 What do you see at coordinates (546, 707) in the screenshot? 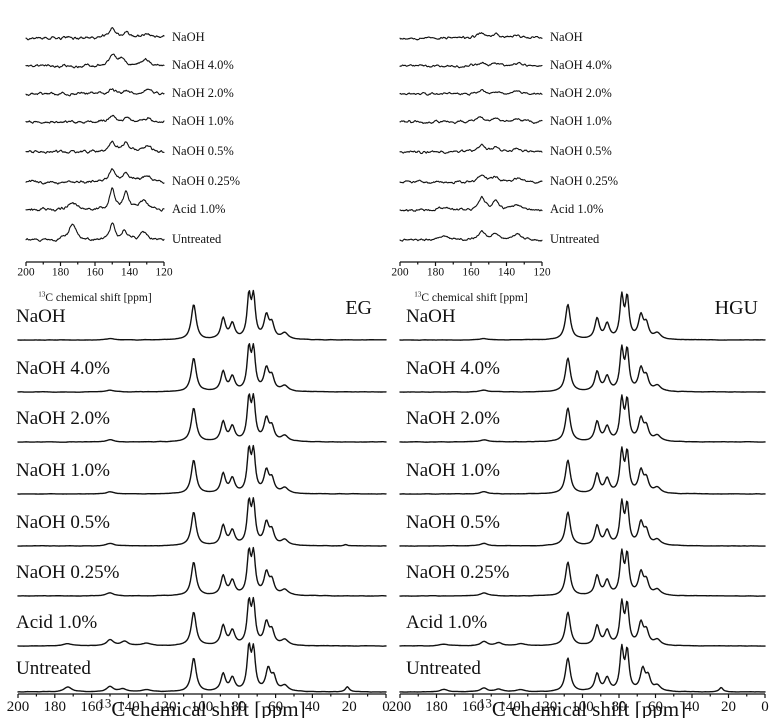
I see `main-hgu-x-tick-label-4: 120` at bounding box center [546, 707].